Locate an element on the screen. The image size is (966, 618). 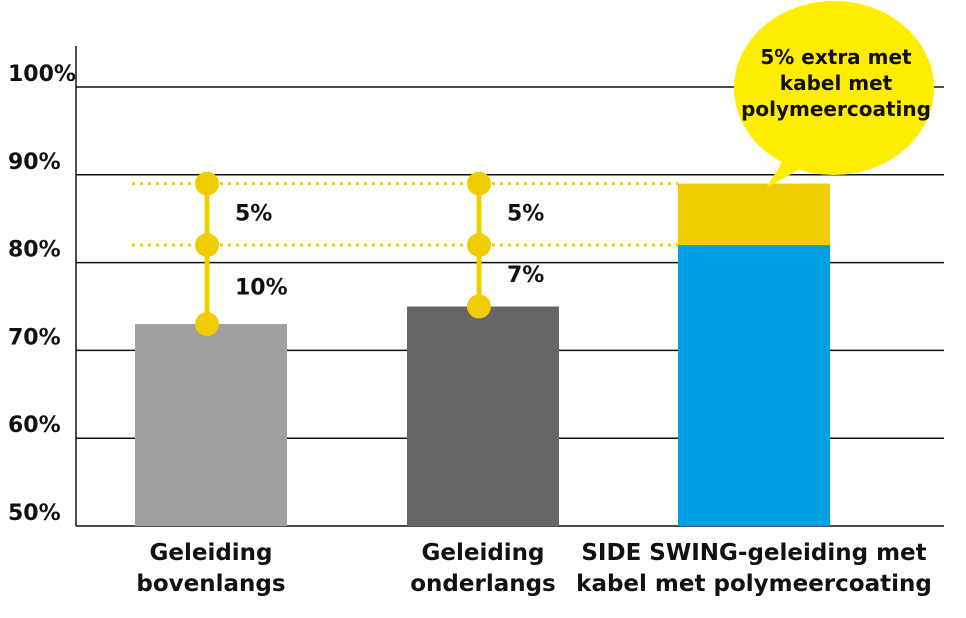
callout-text: kabel met is located at coordinates (836, 83).